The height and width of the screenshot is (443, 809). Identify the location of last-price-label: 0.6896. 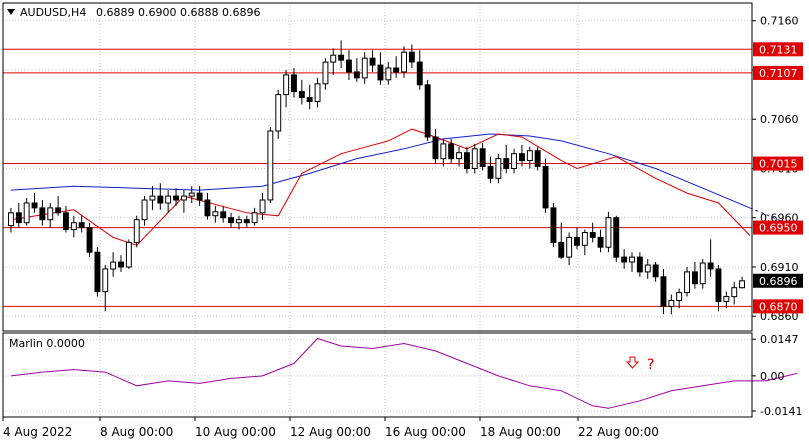
(778, 281).